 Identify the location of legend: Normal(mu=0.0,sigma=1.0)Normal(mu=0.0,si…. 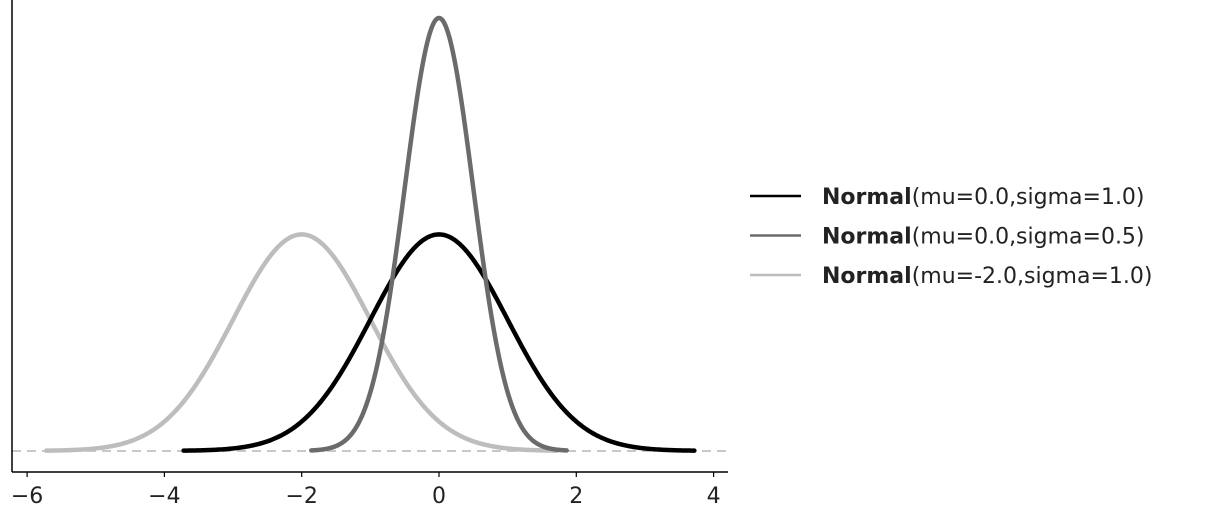
(951, 237).